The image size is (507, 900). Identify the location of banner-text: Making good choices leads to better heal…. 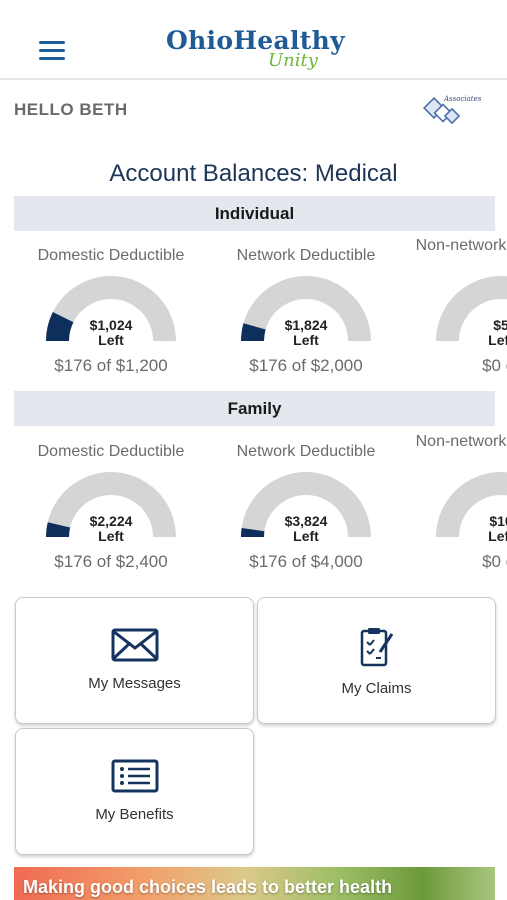
(208, 887).